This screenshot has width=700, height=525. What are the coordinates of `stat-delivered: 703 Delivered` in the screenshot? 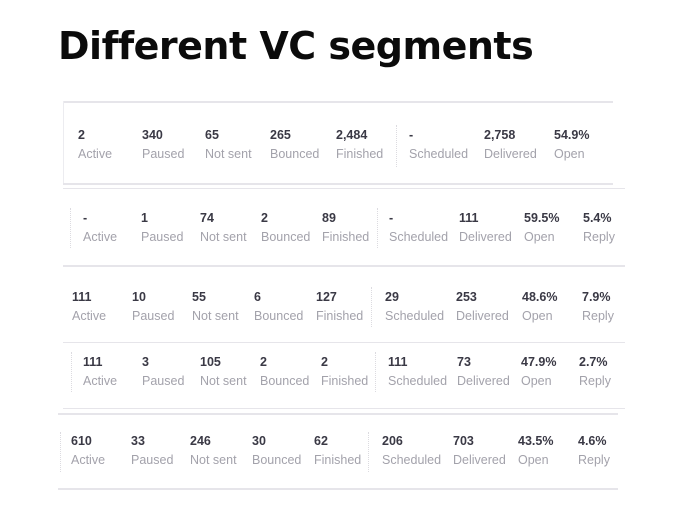 It's located at (479, 450).